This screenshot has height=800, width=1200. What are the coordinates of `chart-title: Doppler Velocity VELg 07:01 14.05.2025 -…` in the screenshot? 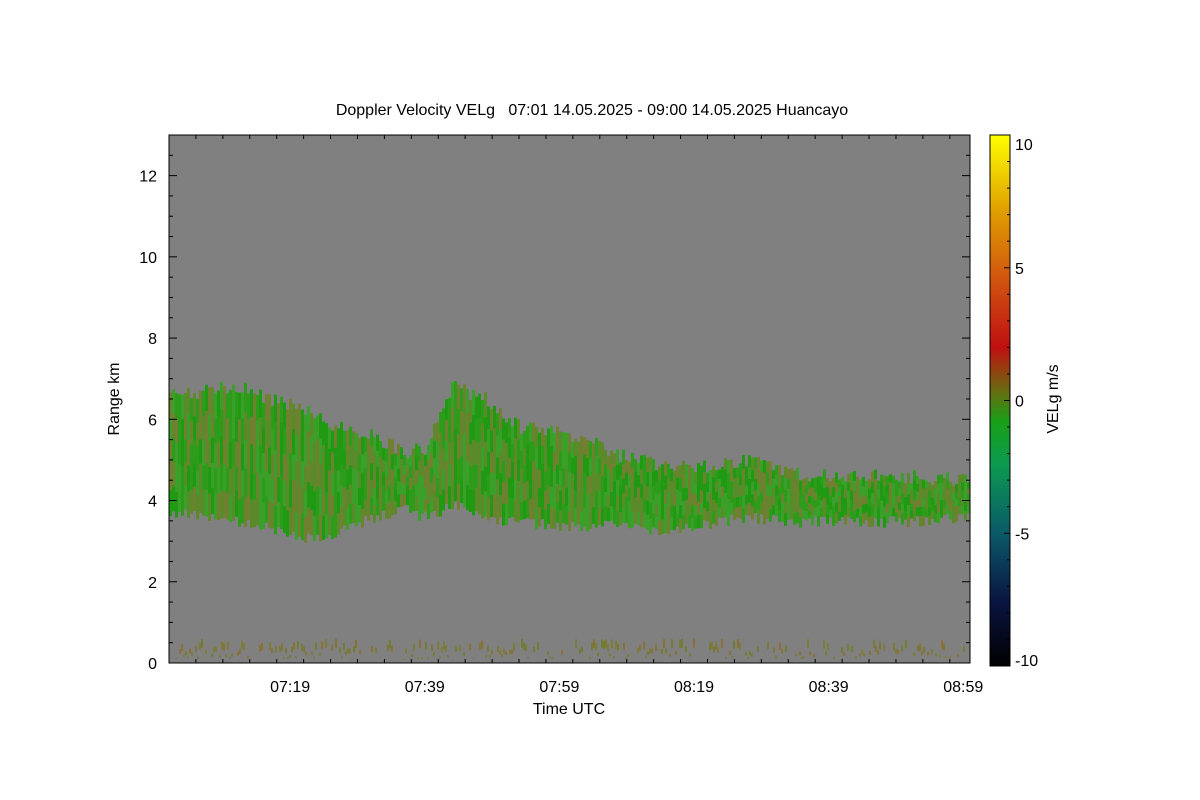 It's located at (592, 110).